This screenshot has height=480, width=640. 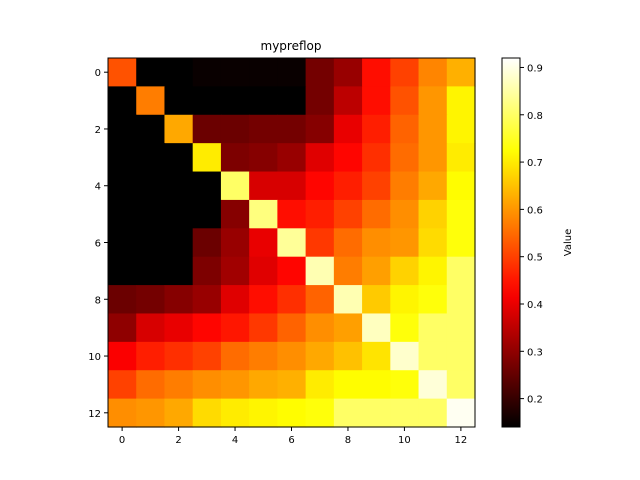 What do you see at coordinates (404, 440) in the screenshot?
I see `x-tick-label: 10` at bounding box center [404, 440].